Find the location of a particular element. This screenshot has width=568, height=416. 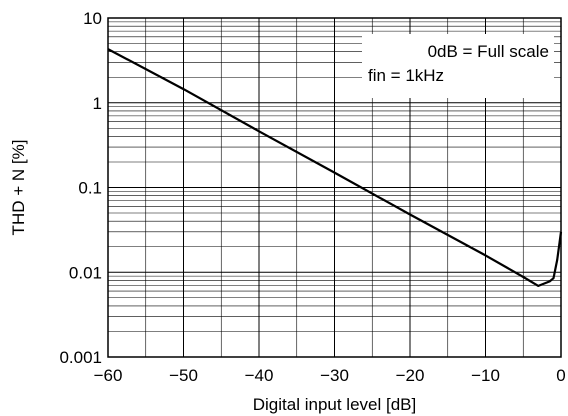

y-axis-label: THD + N [%] is located at coordinates (18, 188).